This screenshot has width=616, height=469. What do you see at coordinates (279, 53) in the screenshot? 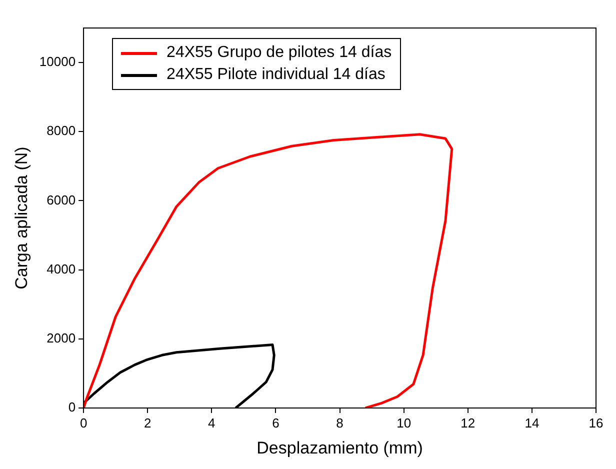
I see `legend-label: 24X55 Grupo de pilotes 14 días` at bounding box center [279, 53].